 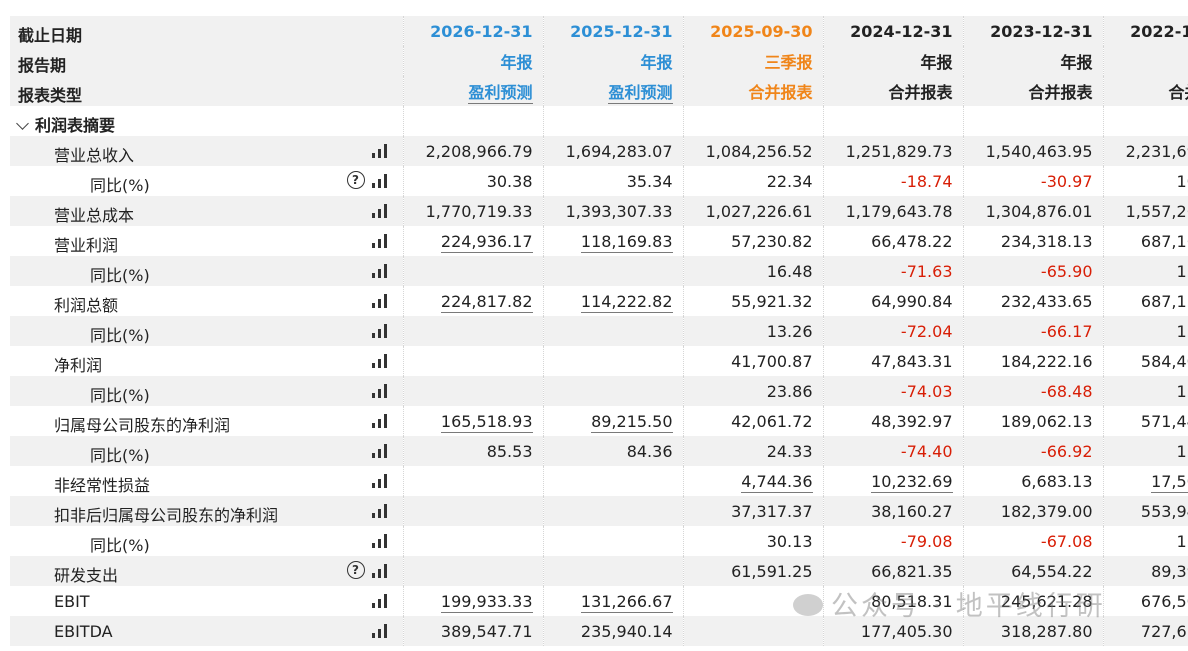 I want to click on header-cell: 2022-12-31, so click(x=1145, y=31).